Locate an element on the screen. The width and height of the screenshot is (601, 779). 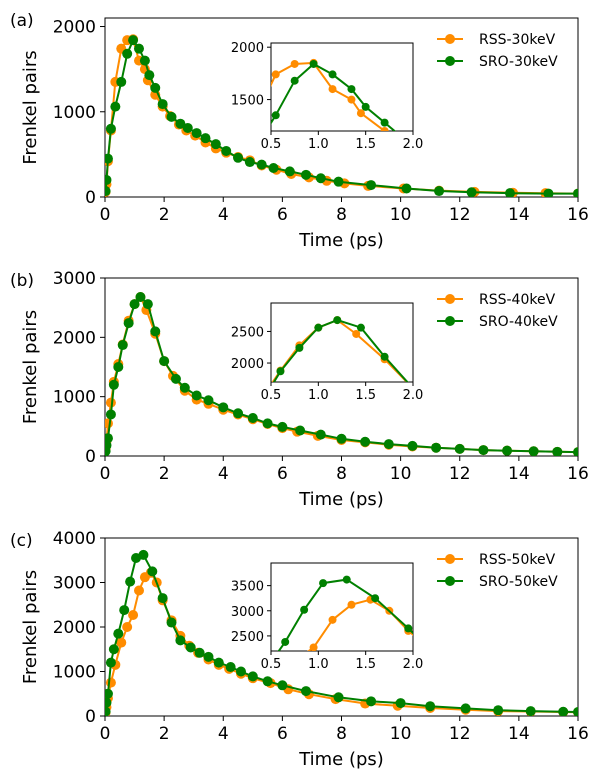
inset-plot: 0.5 1.0 1.5 2.0 2000 2500 is located at coordinates (327, 352).